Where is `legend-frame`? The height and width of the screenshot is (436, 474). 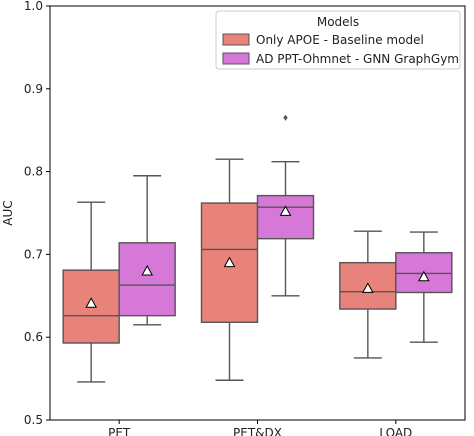 legend-frame is located at coordinates (338, 40).